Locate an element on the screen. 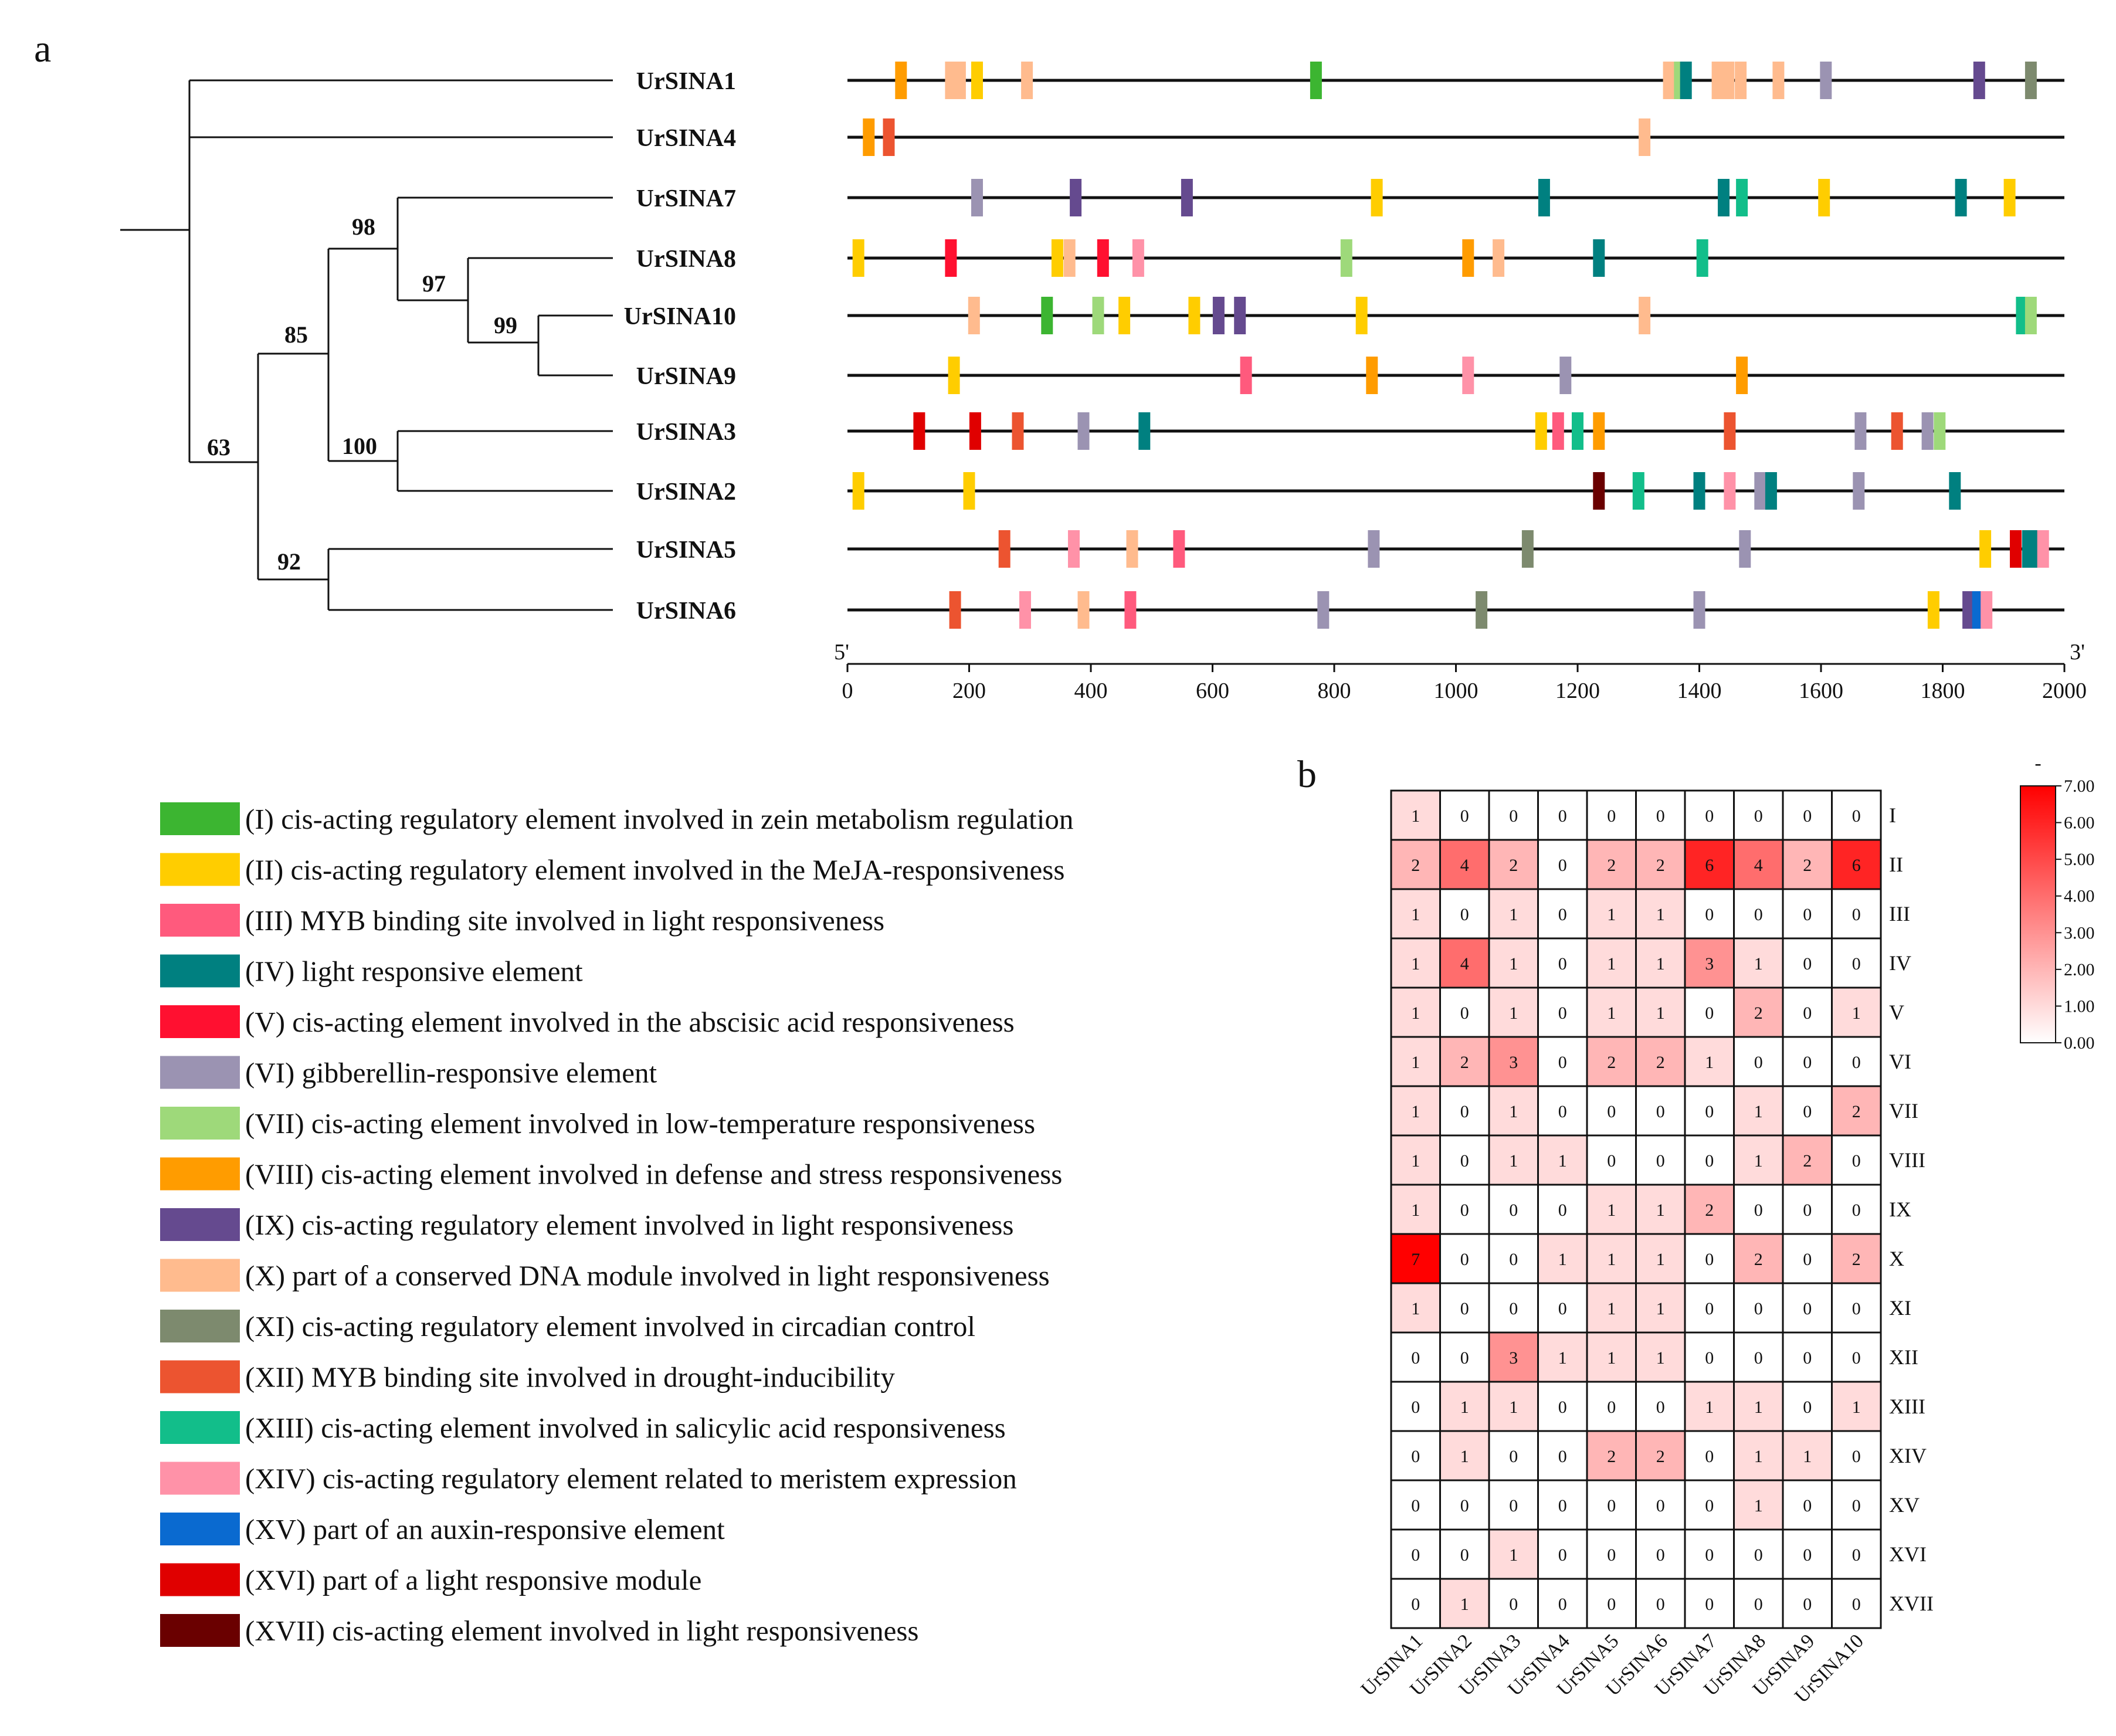 The width and height of the screenshot is (2116, 1736). tree-leaf-label: UrSINA1 is located at coordinates (686, 81).